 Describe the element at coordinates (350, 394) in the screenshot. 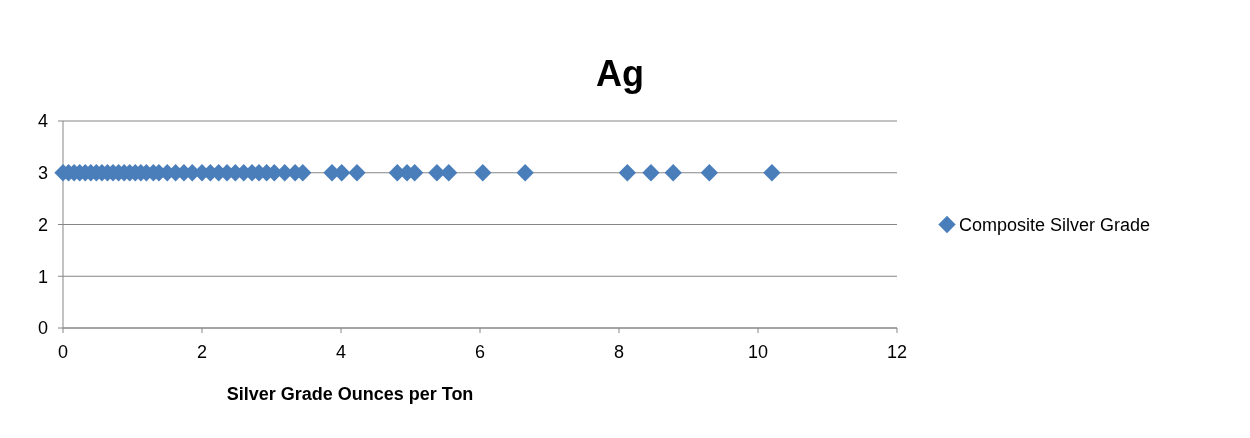

I see `x-axis-title: Silver Grade Ounces per Ton` at that location.